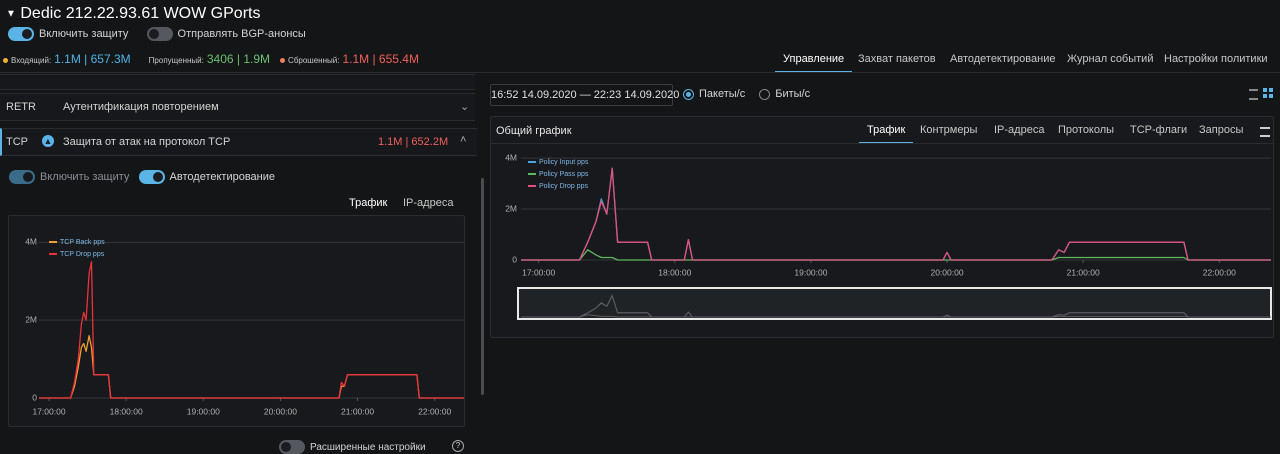  I want to click on toggle-row: Включить защиту Отправлять BGP-анонсы, so click(157, 34).